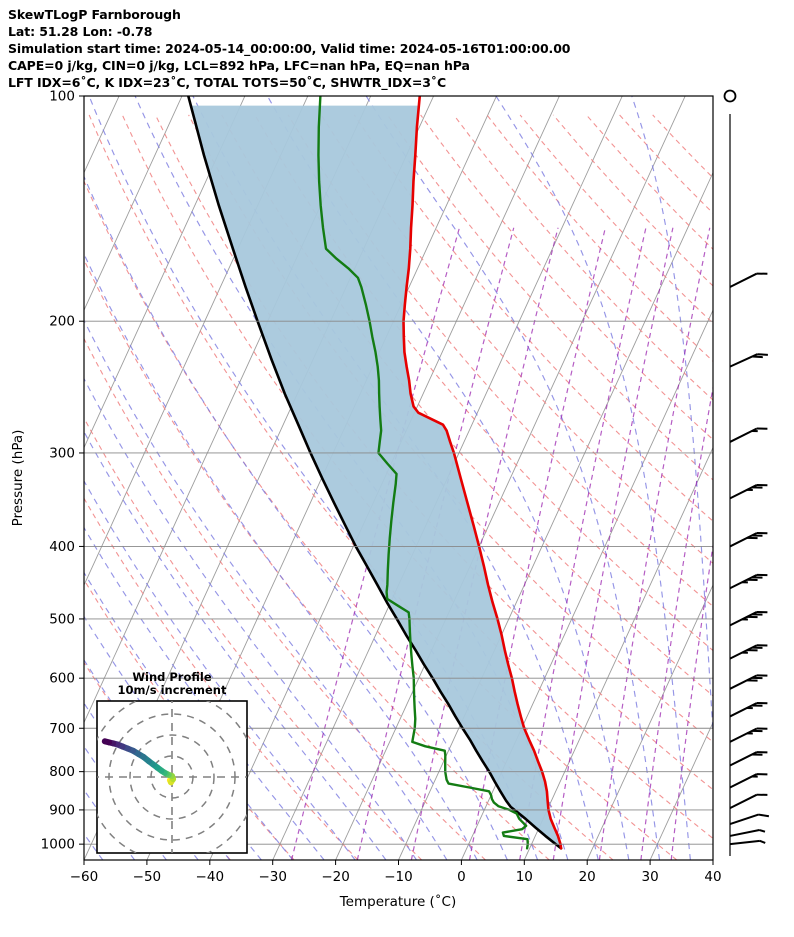  Describe the element at coordinates (58, 845) in the screenshot. I see `pressure-tick-label: 1000` at that location.